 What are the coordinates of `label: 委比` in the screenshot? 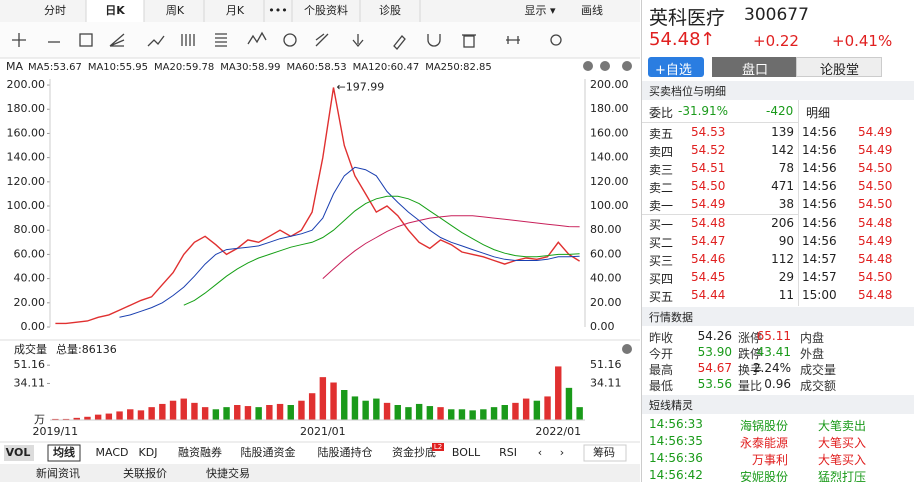 It's located at (661, 113).